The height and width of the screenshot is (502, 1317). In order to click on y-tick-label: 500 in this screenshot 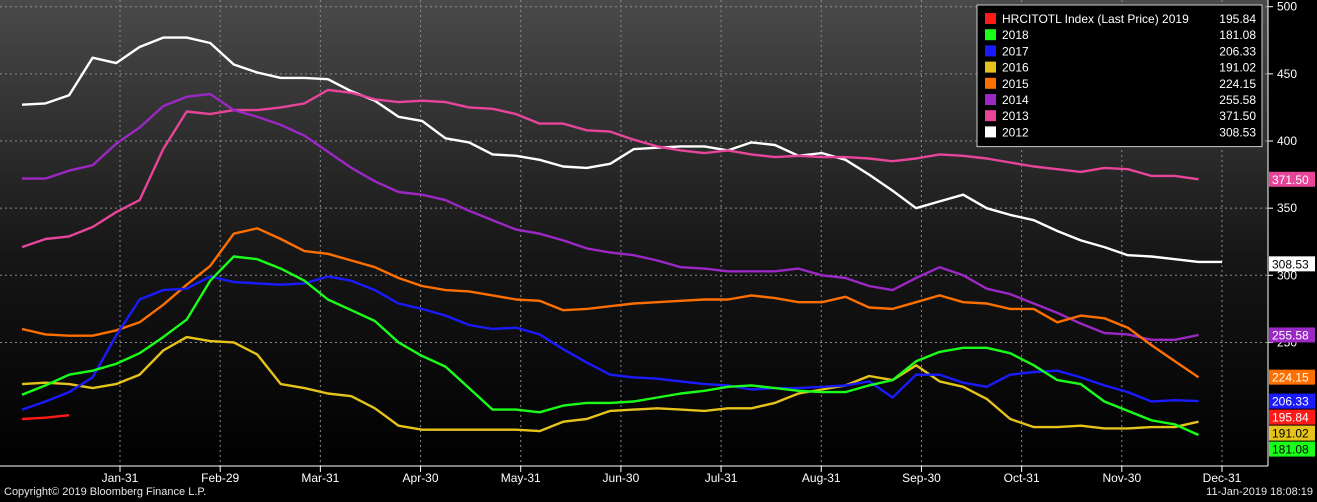, I will do `click(1287, 7)`.